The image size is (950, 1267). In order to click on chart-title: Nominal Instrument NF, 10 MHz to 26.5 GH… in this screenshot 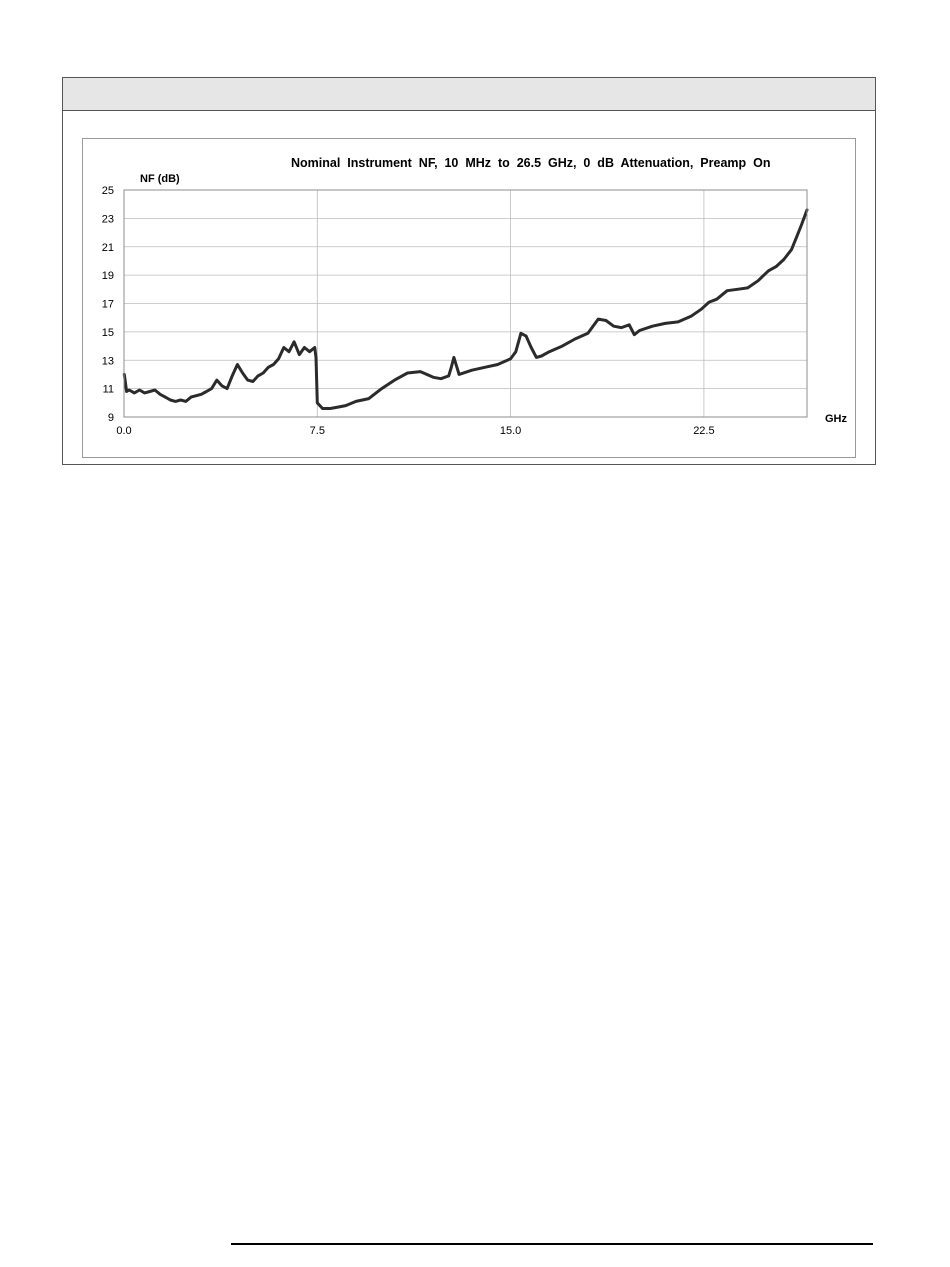, I will do `click(530, 163)`.